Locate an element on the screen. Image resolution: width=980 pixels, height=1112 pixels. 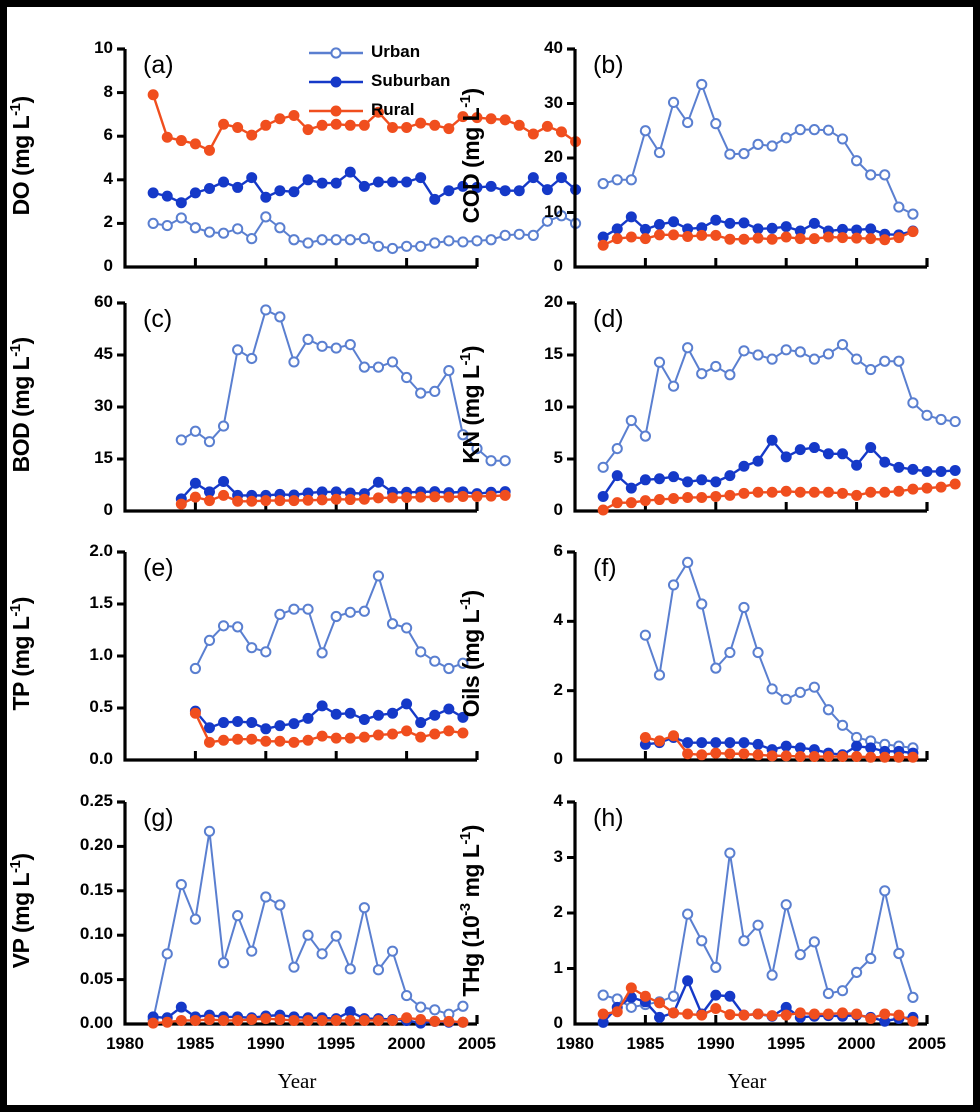
panel-label-d: (d) is located at coordinates (608, 319).